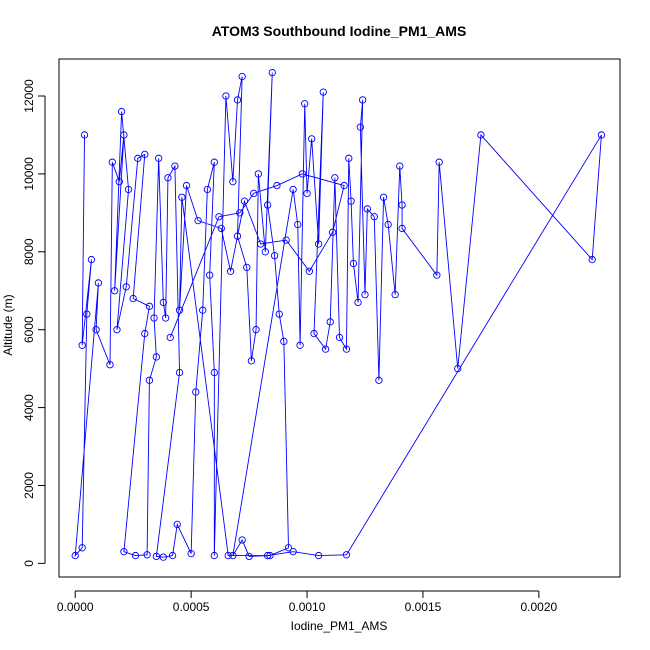 The width and height of the screenshot is (650, 650). What do you see at coordinates (29, 563) in the screenshot?
I see `y-tick-label: 0` at bounding box center [29, 563].